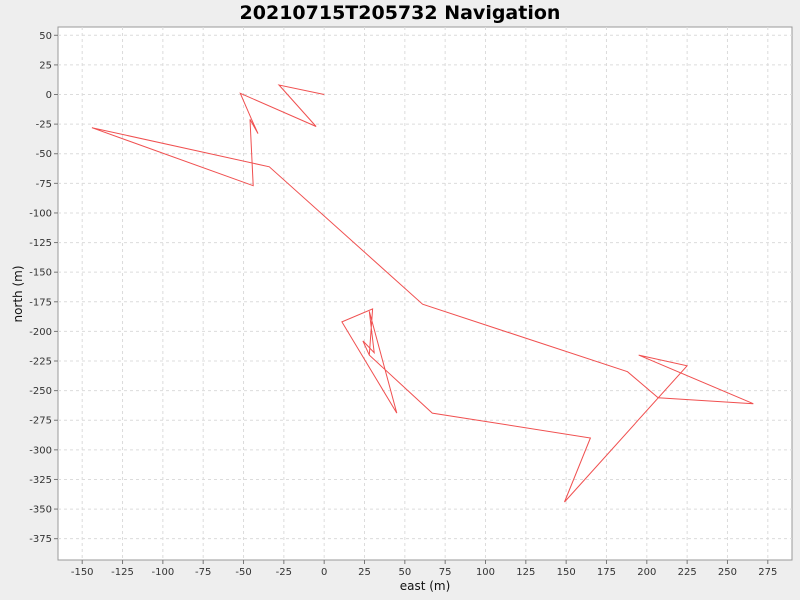  Describe the element at coordinates (45, 36) in the screenshot. I see `y-tick-label: 50` at that location.